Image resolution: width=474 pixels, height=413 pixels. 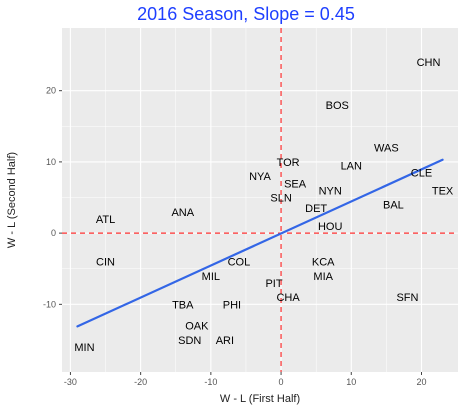 What do you see at coordinates (84, 348) in the screenshot?
I see `team-label-min: MIN` at bounding box center [84, 348].